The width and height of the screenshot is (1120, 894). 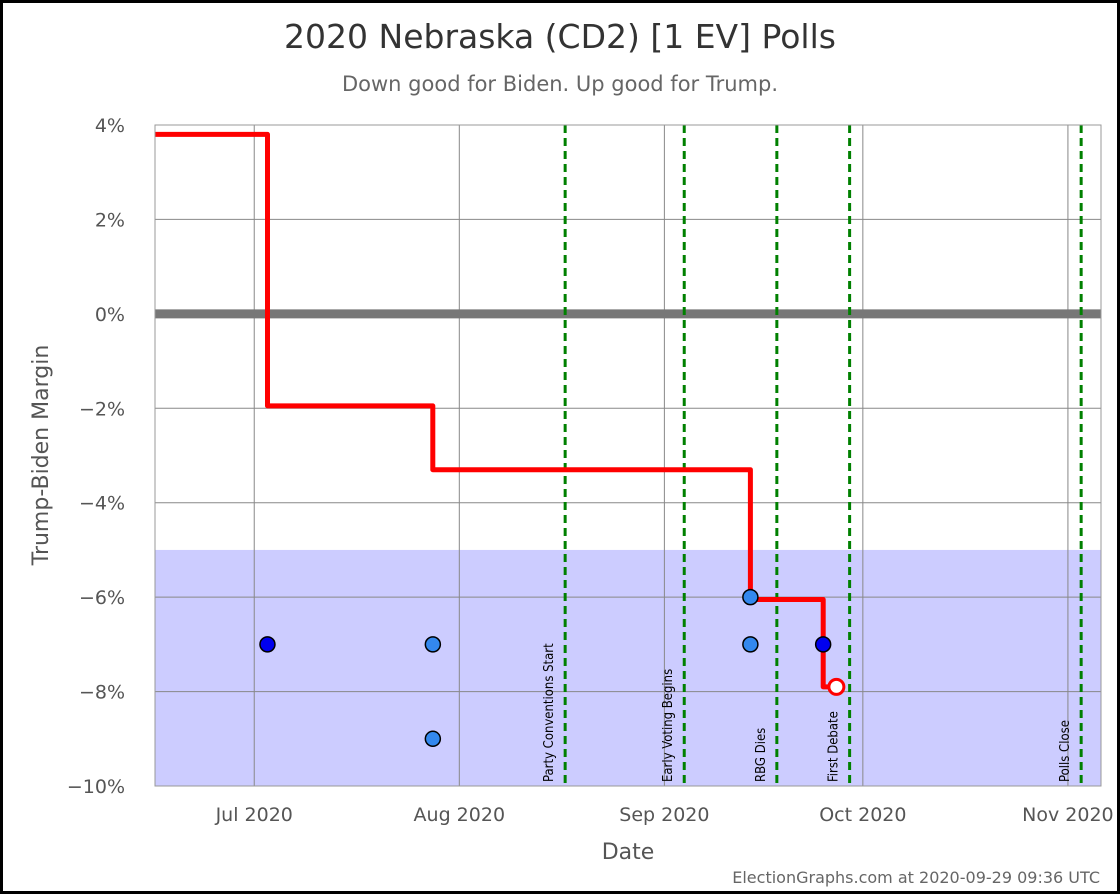 I want to click on chart-title: 2020 Nebraska (CD2) [1 EV] Polls, so click(x=560, y=36).